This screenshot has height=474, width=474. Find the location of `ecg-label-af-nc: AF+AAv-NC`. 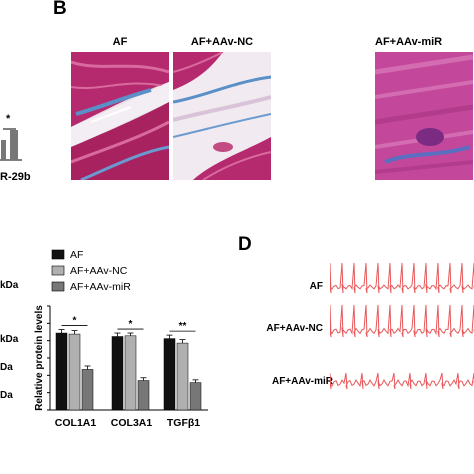

ecg-label-af-nc: AF+AAv-NC is located at coordinates (294, 328).